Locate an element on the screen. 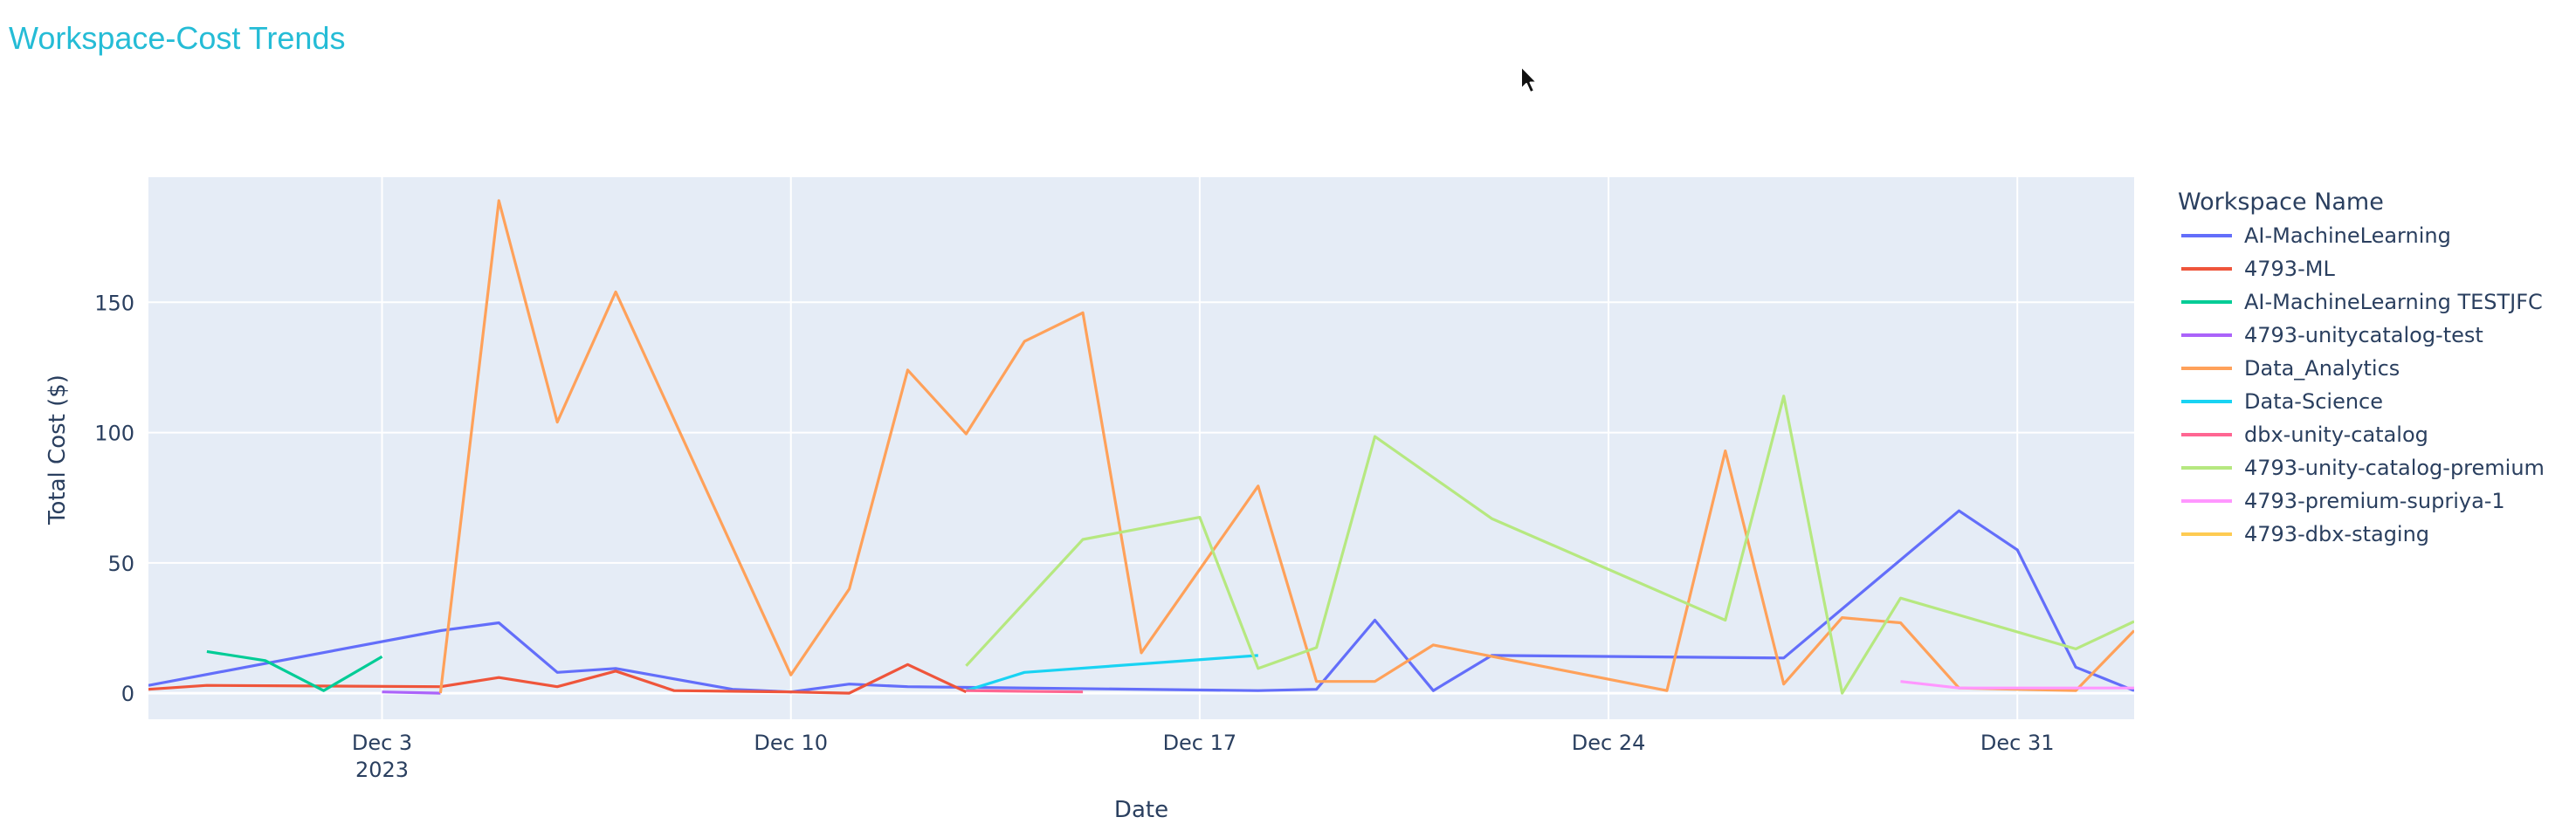 The image size is (2576, 824). legend-label: 4793-premium-supriya-1 is located at coordinates (2374, 501).